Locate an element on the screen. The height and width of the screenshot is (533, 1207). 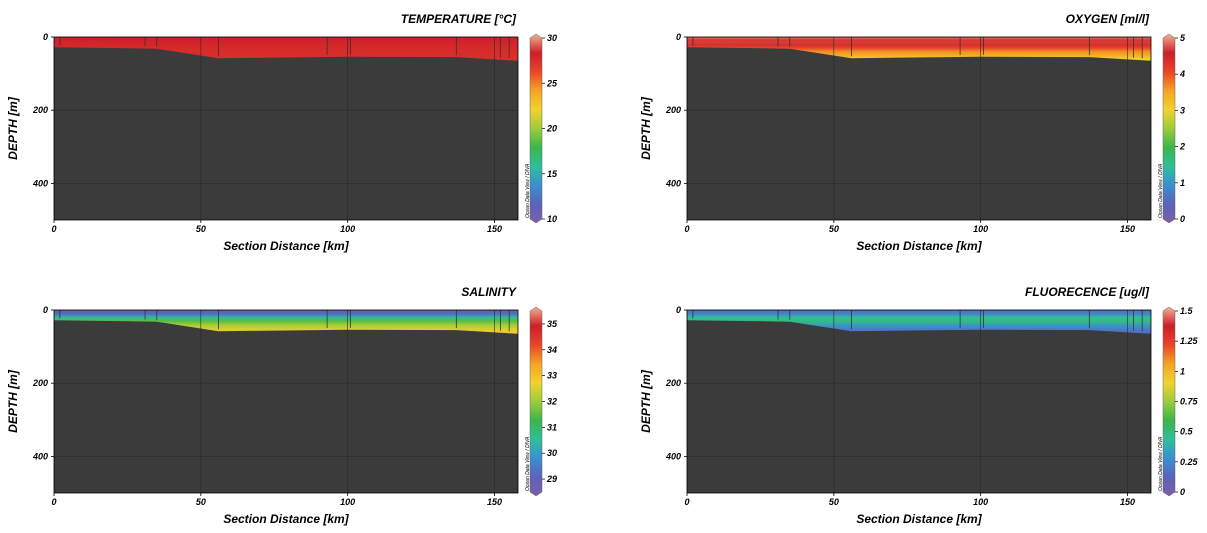
salinity-plot-area is located at coordinates (286, 401).